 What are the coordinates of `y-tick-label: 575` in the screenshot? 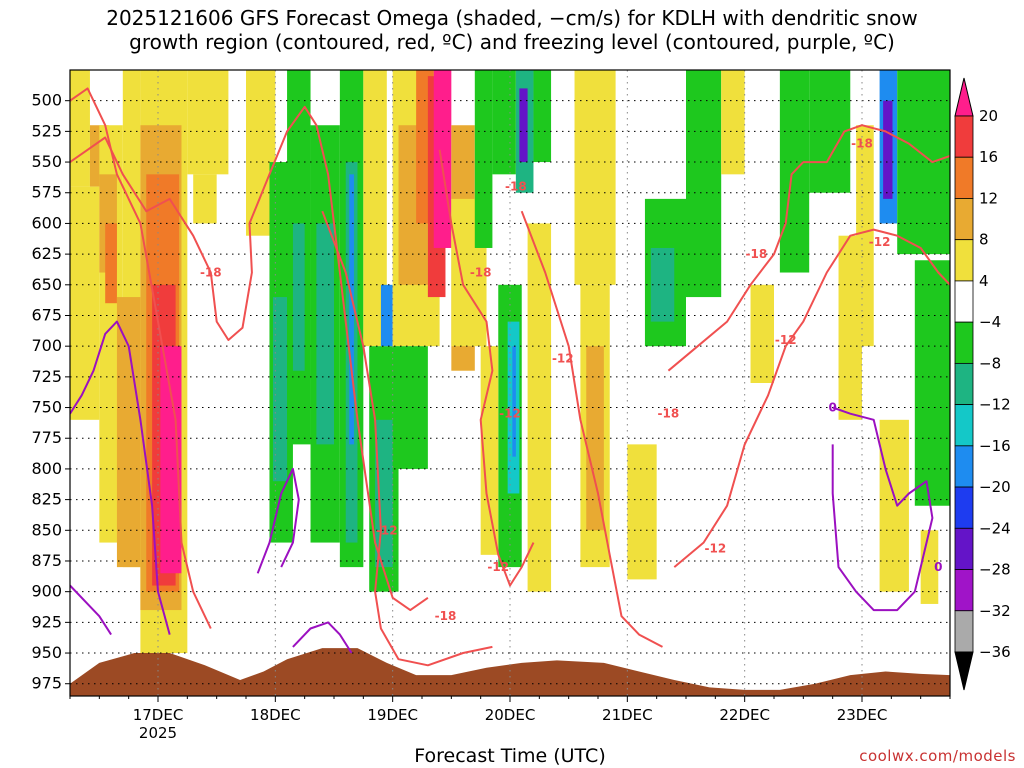 It's located at (46, 192).